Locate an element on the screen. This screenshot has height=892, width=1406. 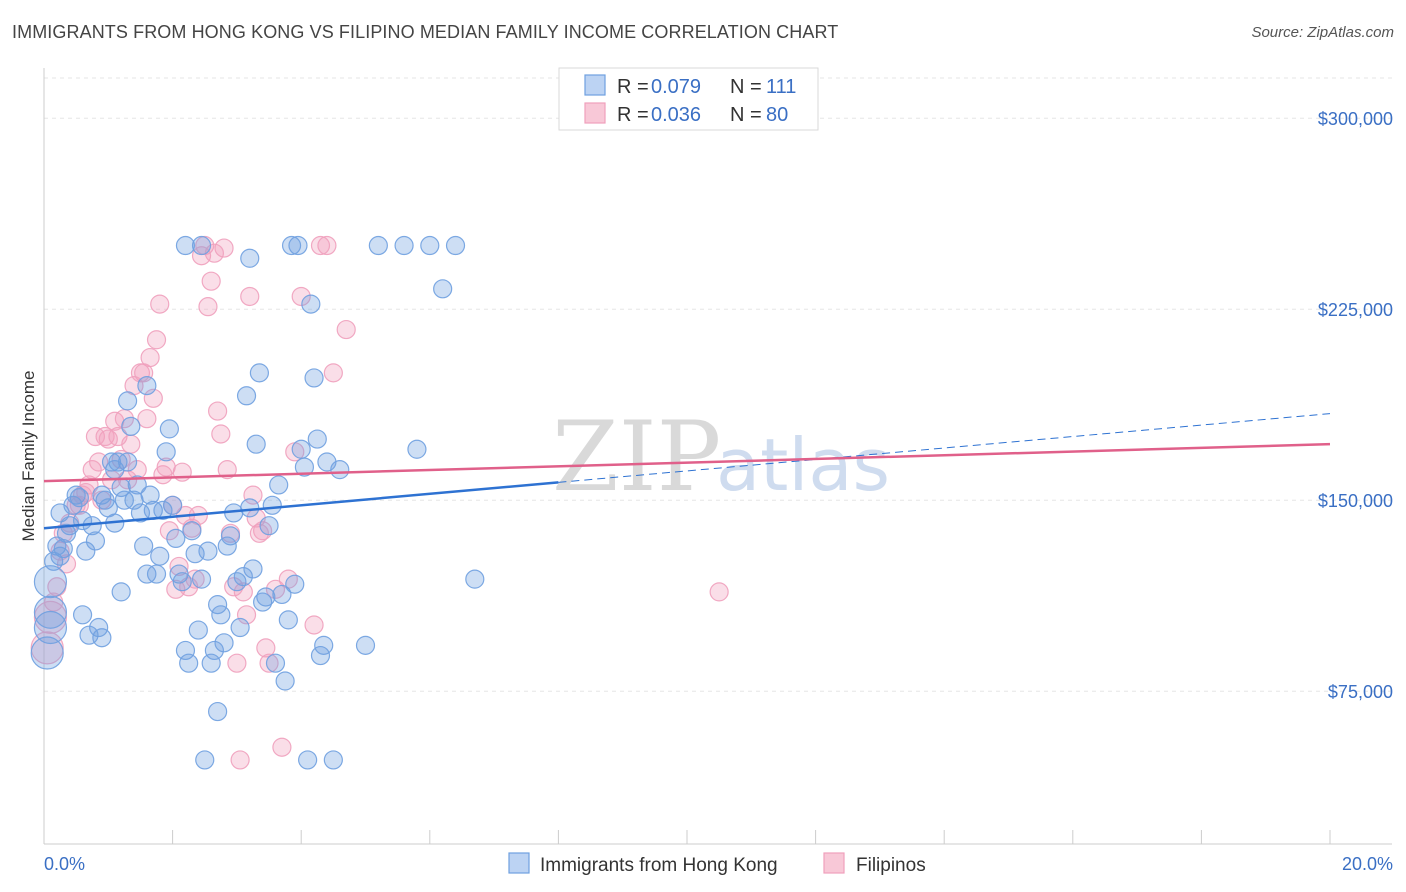
trend-lines is located at coordinates (687, 471).